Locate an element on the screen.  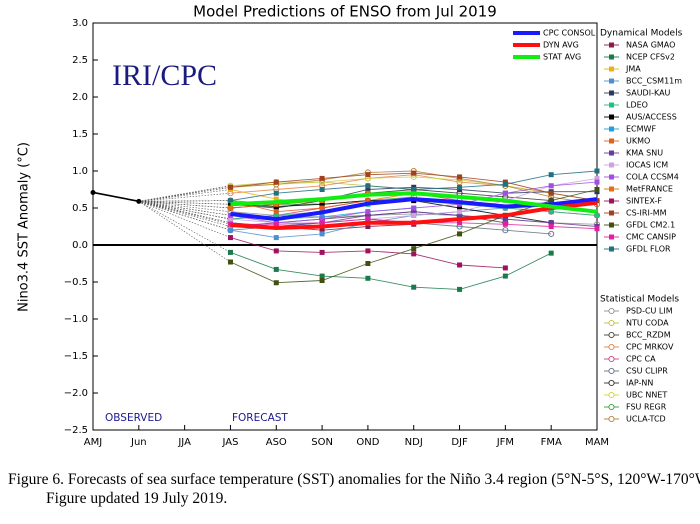
logo: IRI/CPC is located at coordinates (164, 75).